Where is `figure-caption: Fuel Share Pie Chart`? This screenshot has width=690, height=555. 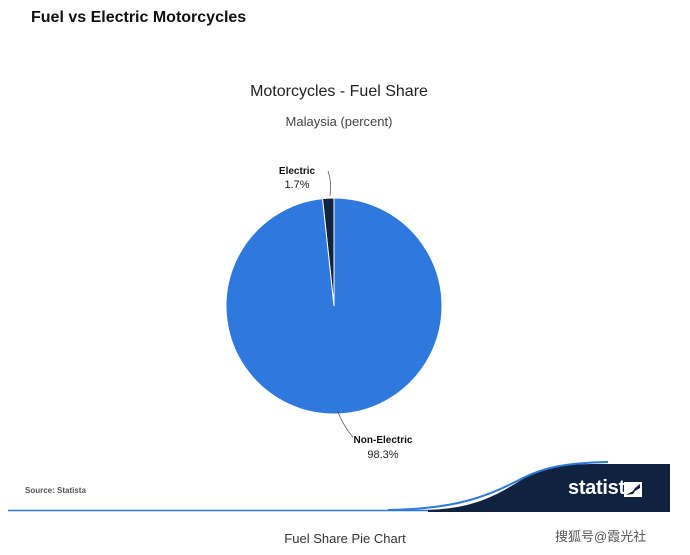
figure-caption: Fuel Share Pie Chart is located at coordinates (345, 538).